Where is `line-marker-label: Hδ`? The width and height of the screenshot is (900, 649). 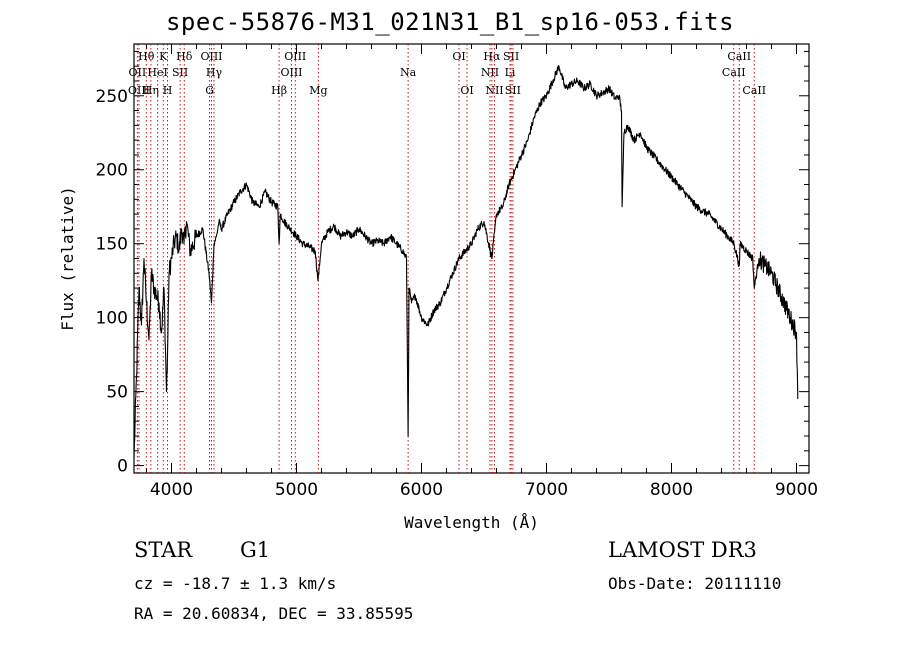 line-marker-label: Hδ is located at coordinates (184, 56).